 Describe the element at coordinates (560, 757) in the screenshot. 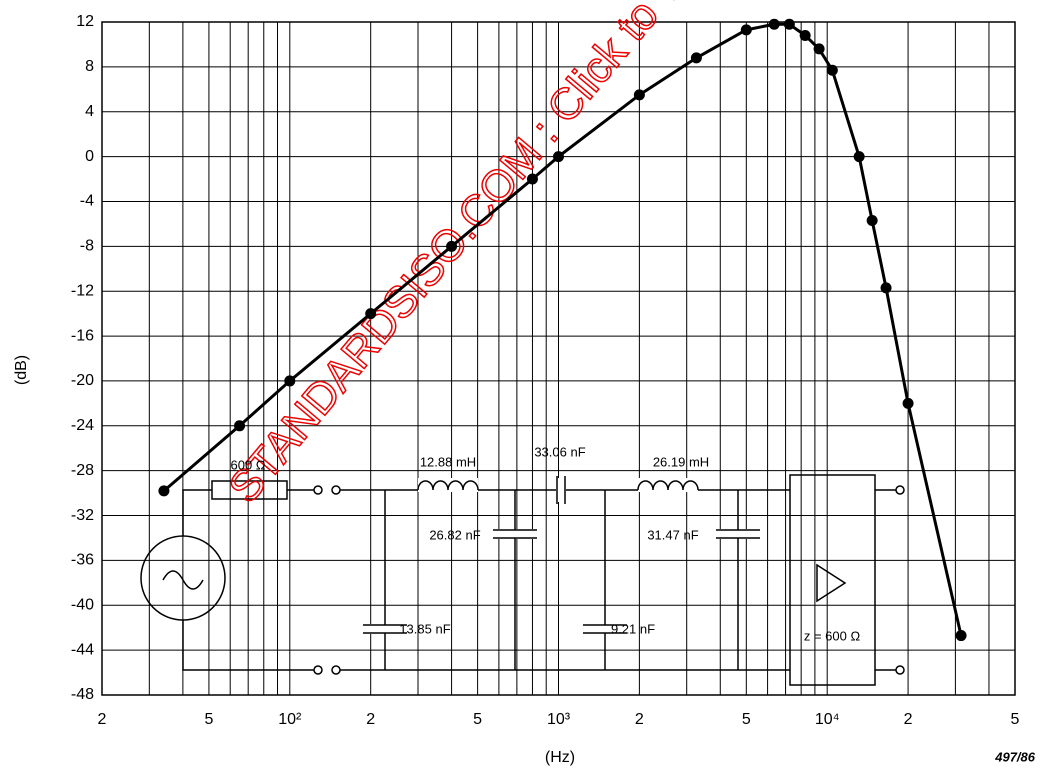

I see `x-axis-label: (Hz)` at that location.